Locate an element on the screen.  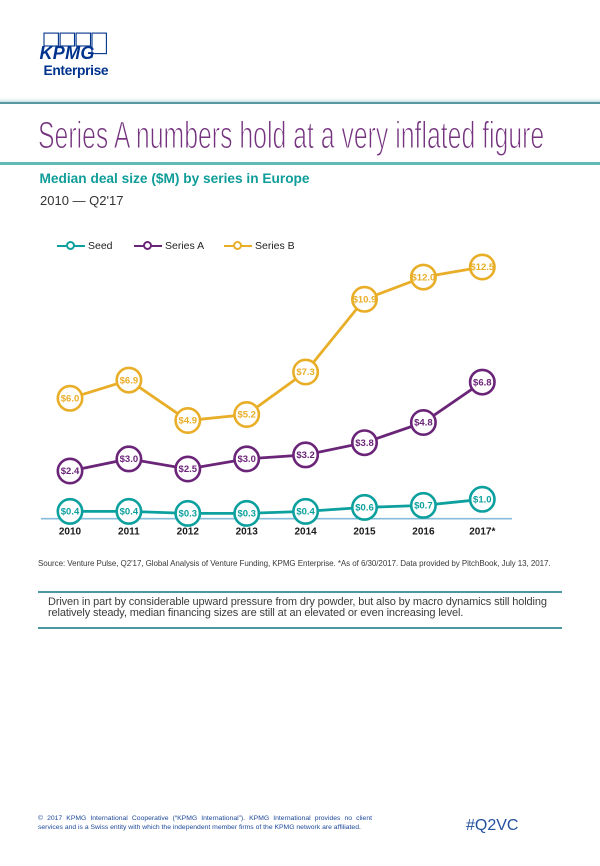
svg-text: 2010 is located at coordinates (70, 532).